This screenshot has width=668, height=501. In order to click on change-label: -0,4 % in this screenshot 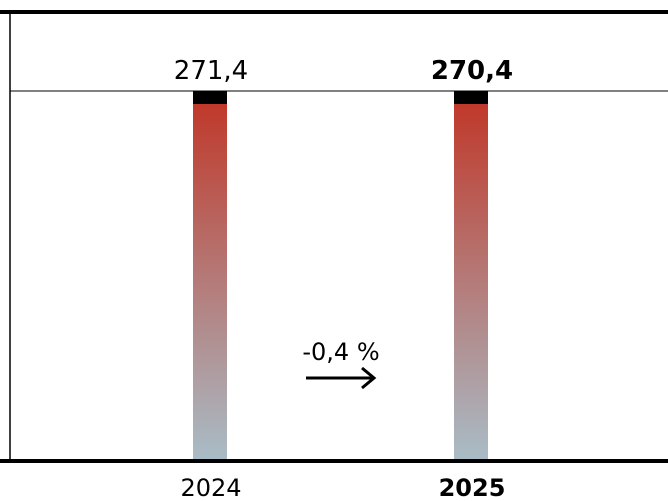, I will do `click(340, 352)`.